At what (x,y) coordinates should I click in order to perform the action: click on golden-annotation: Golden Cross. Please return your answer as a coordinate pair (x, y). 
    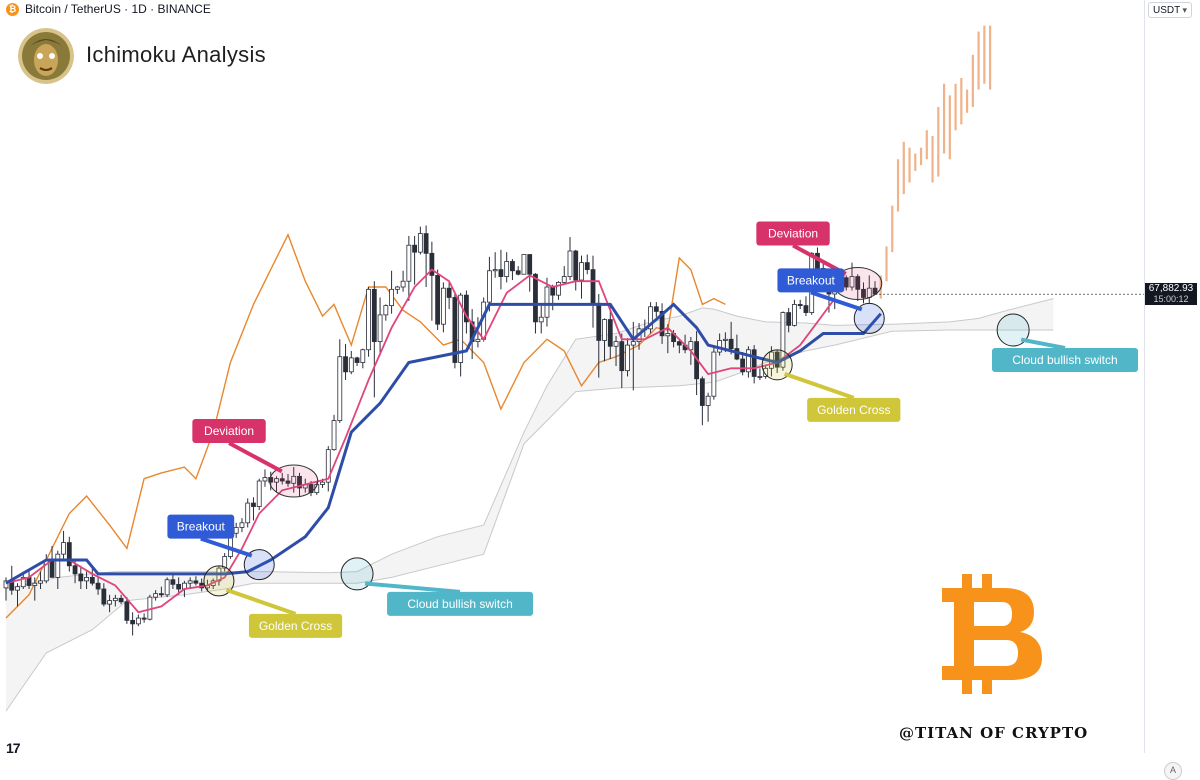
    Looking at the image, I should click on (273, 601).